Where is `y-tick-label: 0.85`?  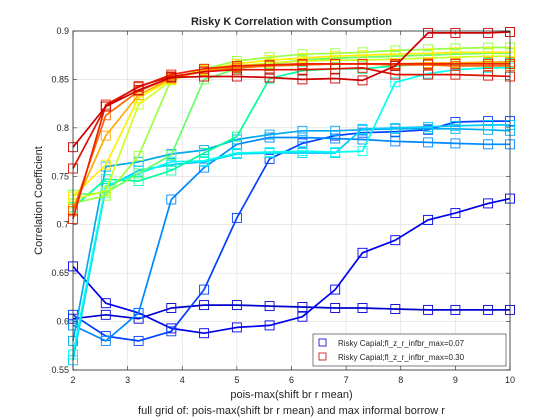
y-tick-label: 0.85 is located at coordinates (60, 79).